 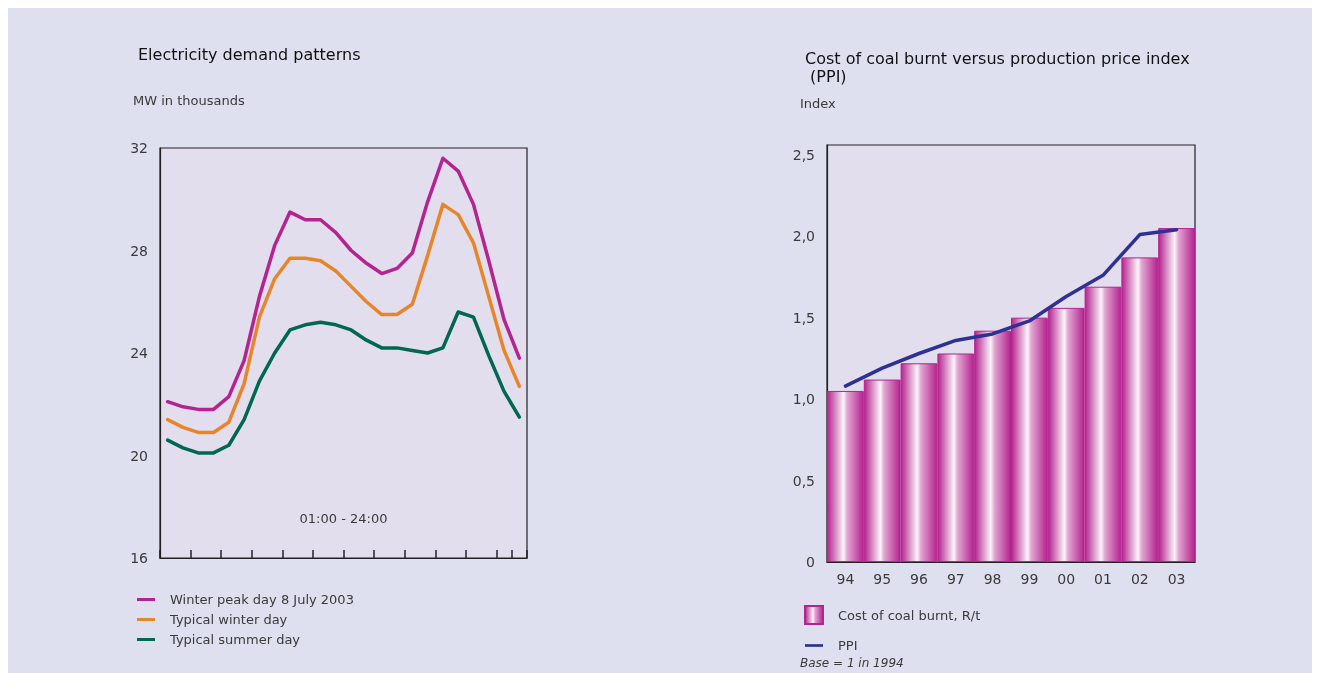 I want to click on x-tick-label: 97, so click(x=955, y=579).